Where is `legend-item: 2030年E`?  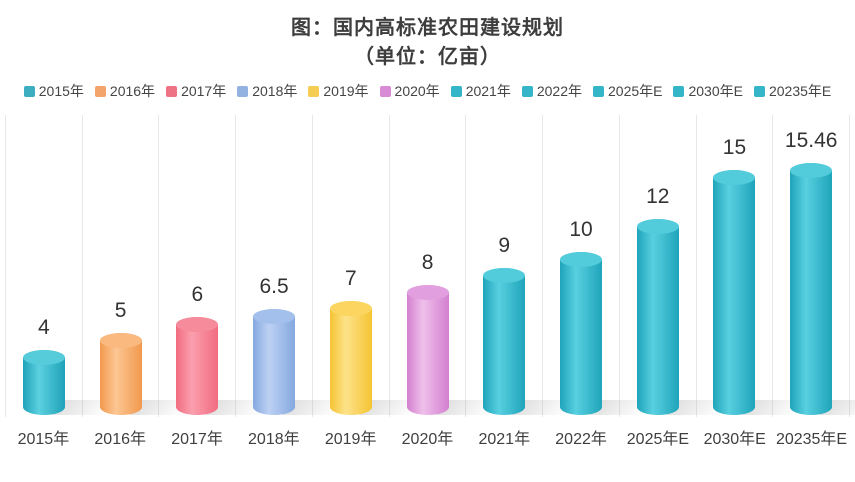 legend-item: 2030年E is located at coordinates (708, 91).